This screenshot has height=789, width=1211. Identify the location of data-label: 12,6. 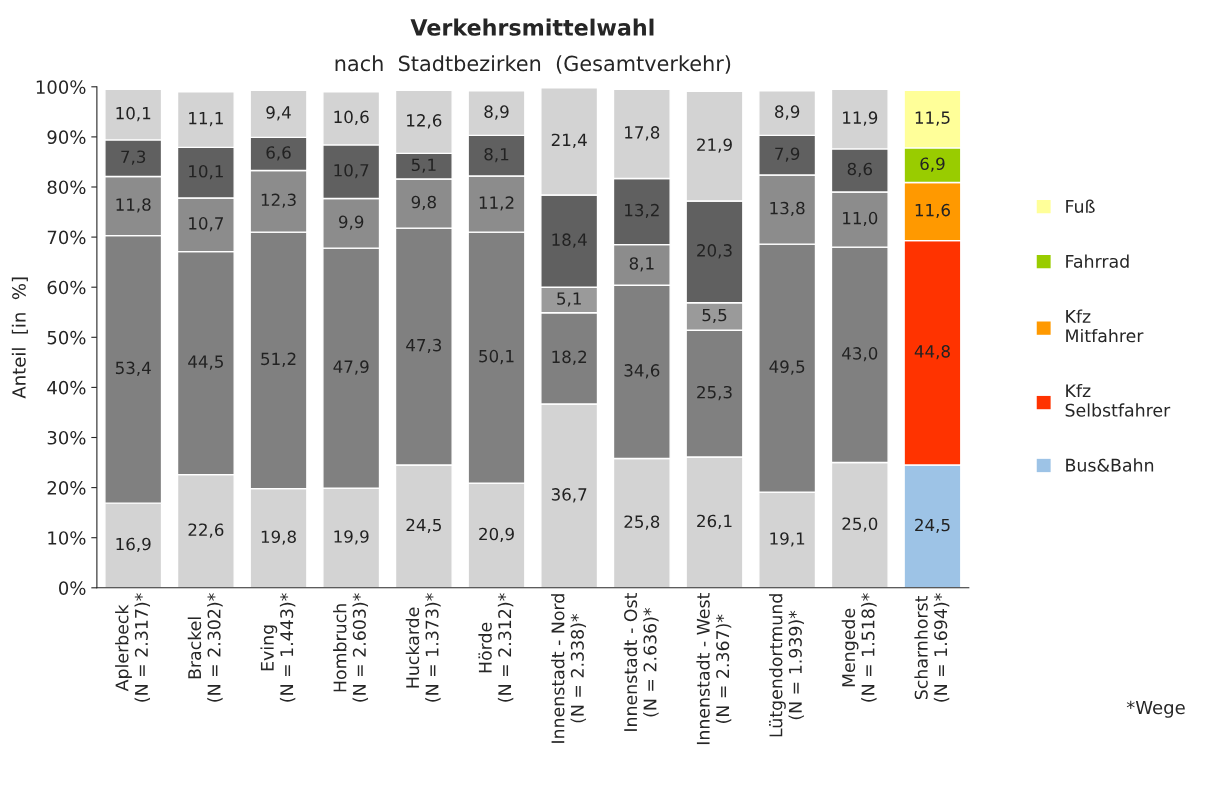
(424, 121).